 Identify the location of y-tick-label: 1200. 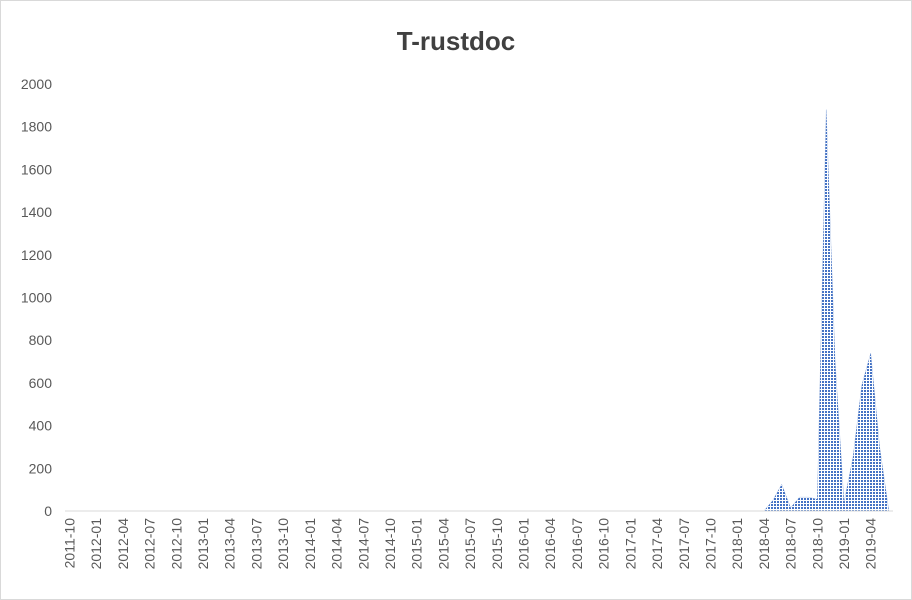
(36, 255).